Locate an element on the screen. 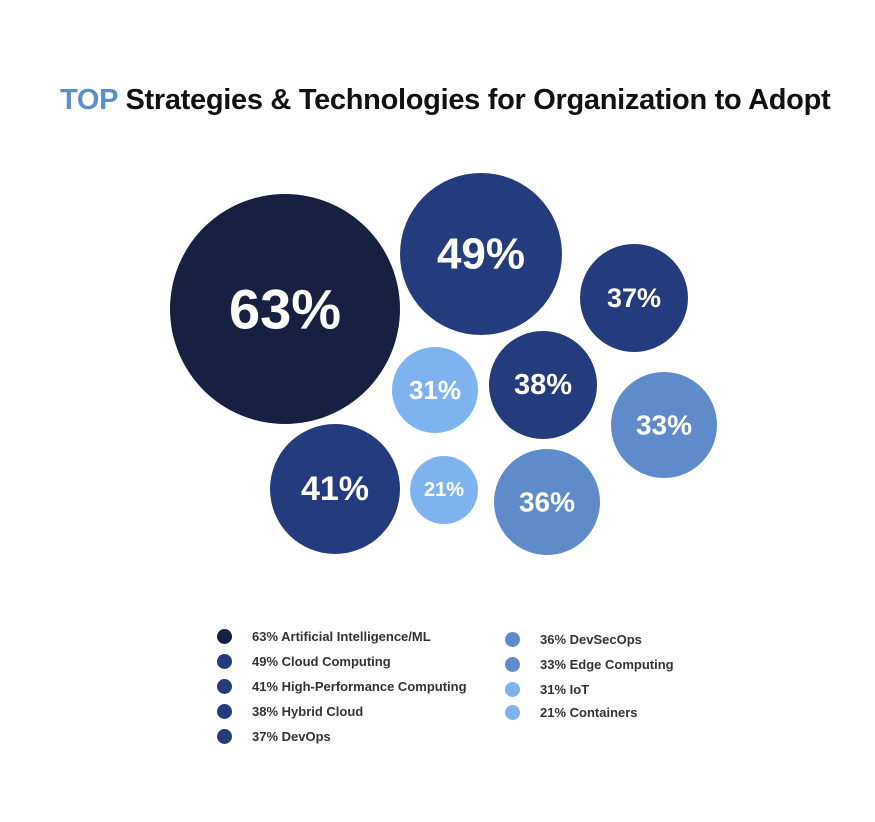  legend-item-devops: 37% DevOps is located at coordinates (274, 736).